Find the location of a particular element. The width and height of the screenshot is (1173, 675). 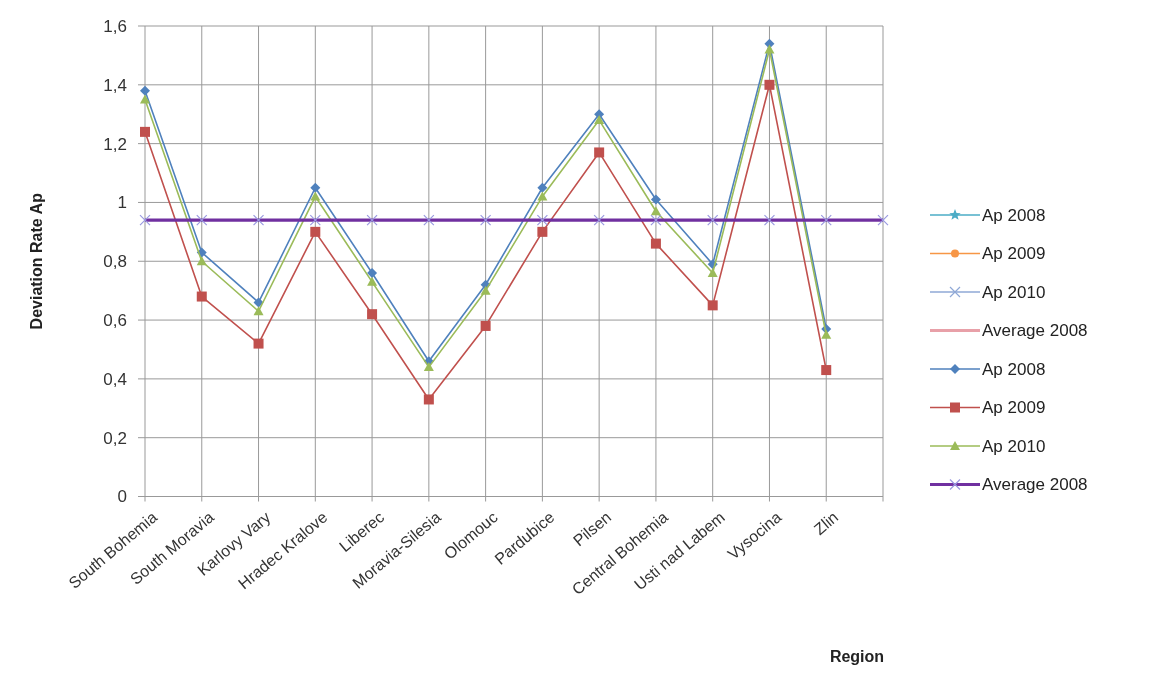

x-axis-title: Region is located at coordinates (857, 656).